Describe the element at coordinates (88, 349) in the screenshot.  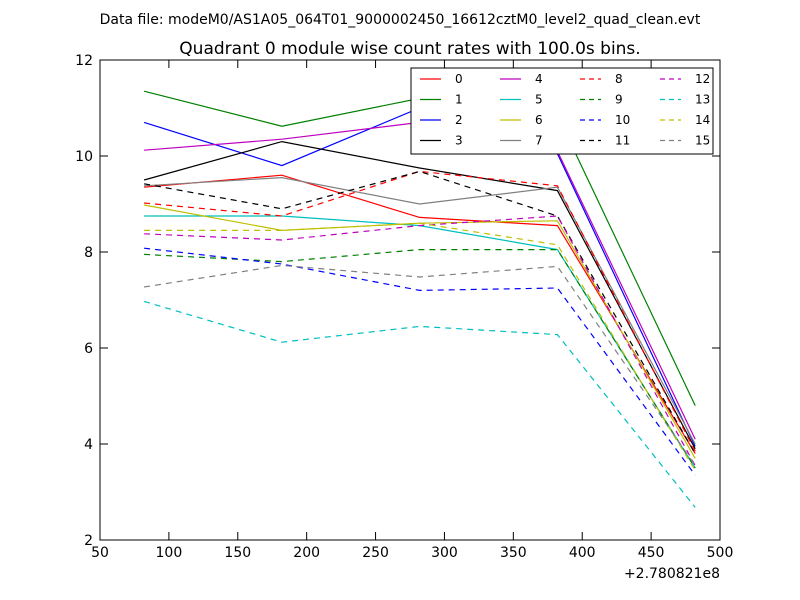
I see `y-tick-label: 6` at that location.